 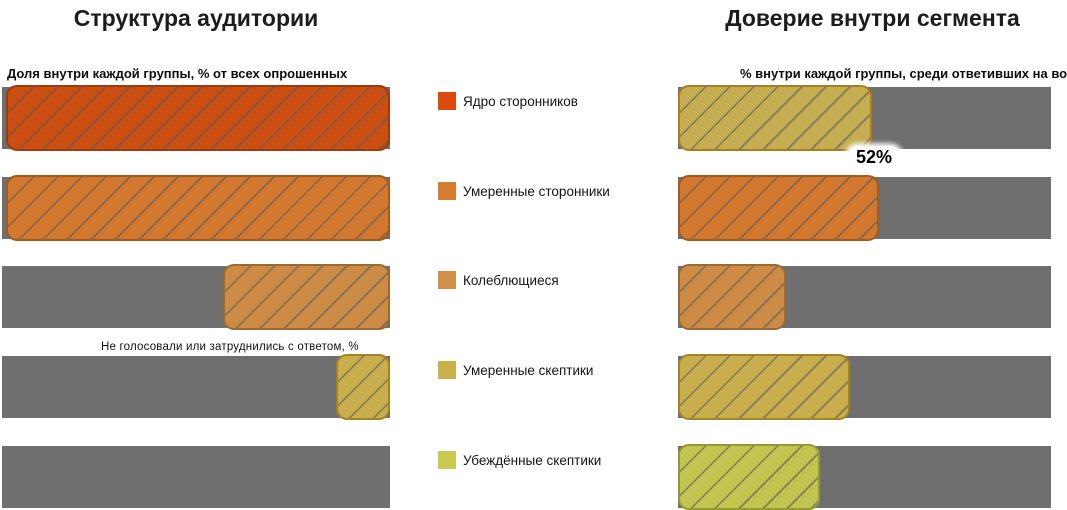 I want to click on legend-label-row-1: Ядро сторонников, so click(x=520, y=101).